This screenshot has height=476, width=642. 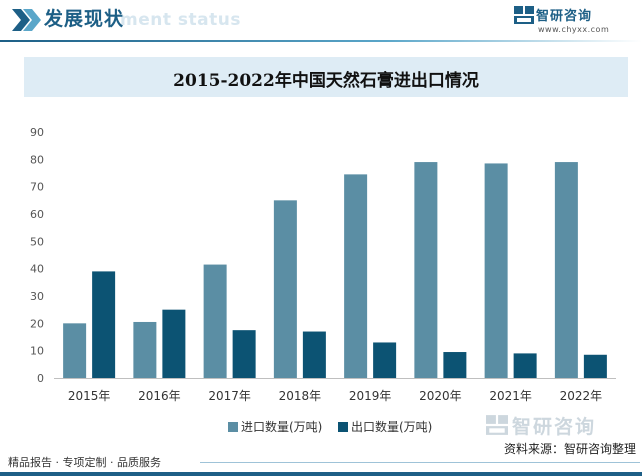 I want to click on watermark: 智研咨询, so click(x=560, y=426).